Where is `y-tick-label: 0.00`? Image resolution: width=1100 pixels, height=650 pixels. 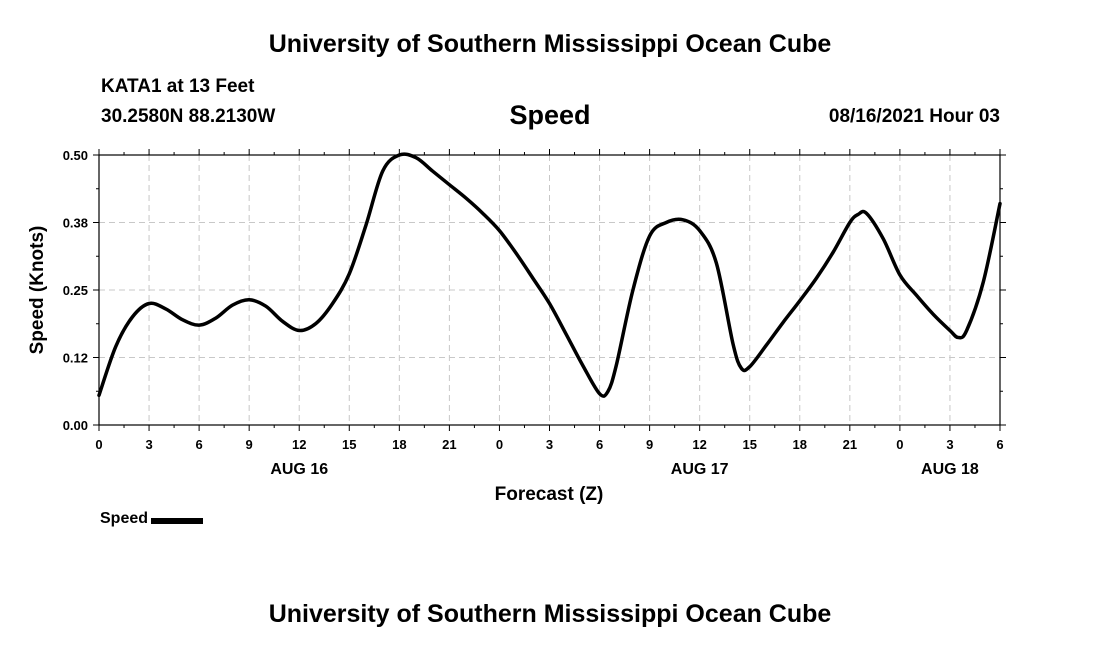
y-tick-label: 0.00 is located at coordinates (75, 425).